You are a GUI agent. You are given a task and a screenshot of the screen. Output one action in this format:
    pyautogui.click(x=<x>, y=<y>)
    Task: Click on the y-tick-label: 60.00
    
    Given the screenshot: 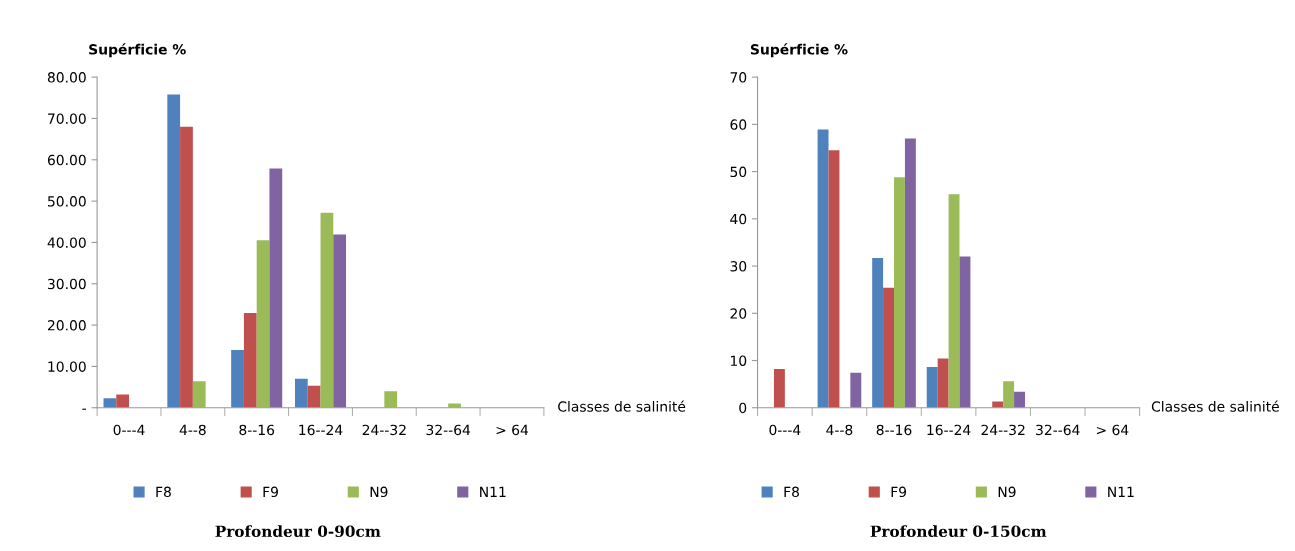 What is the action you would take?
    pyautogui.click(x=66, y=160)
    